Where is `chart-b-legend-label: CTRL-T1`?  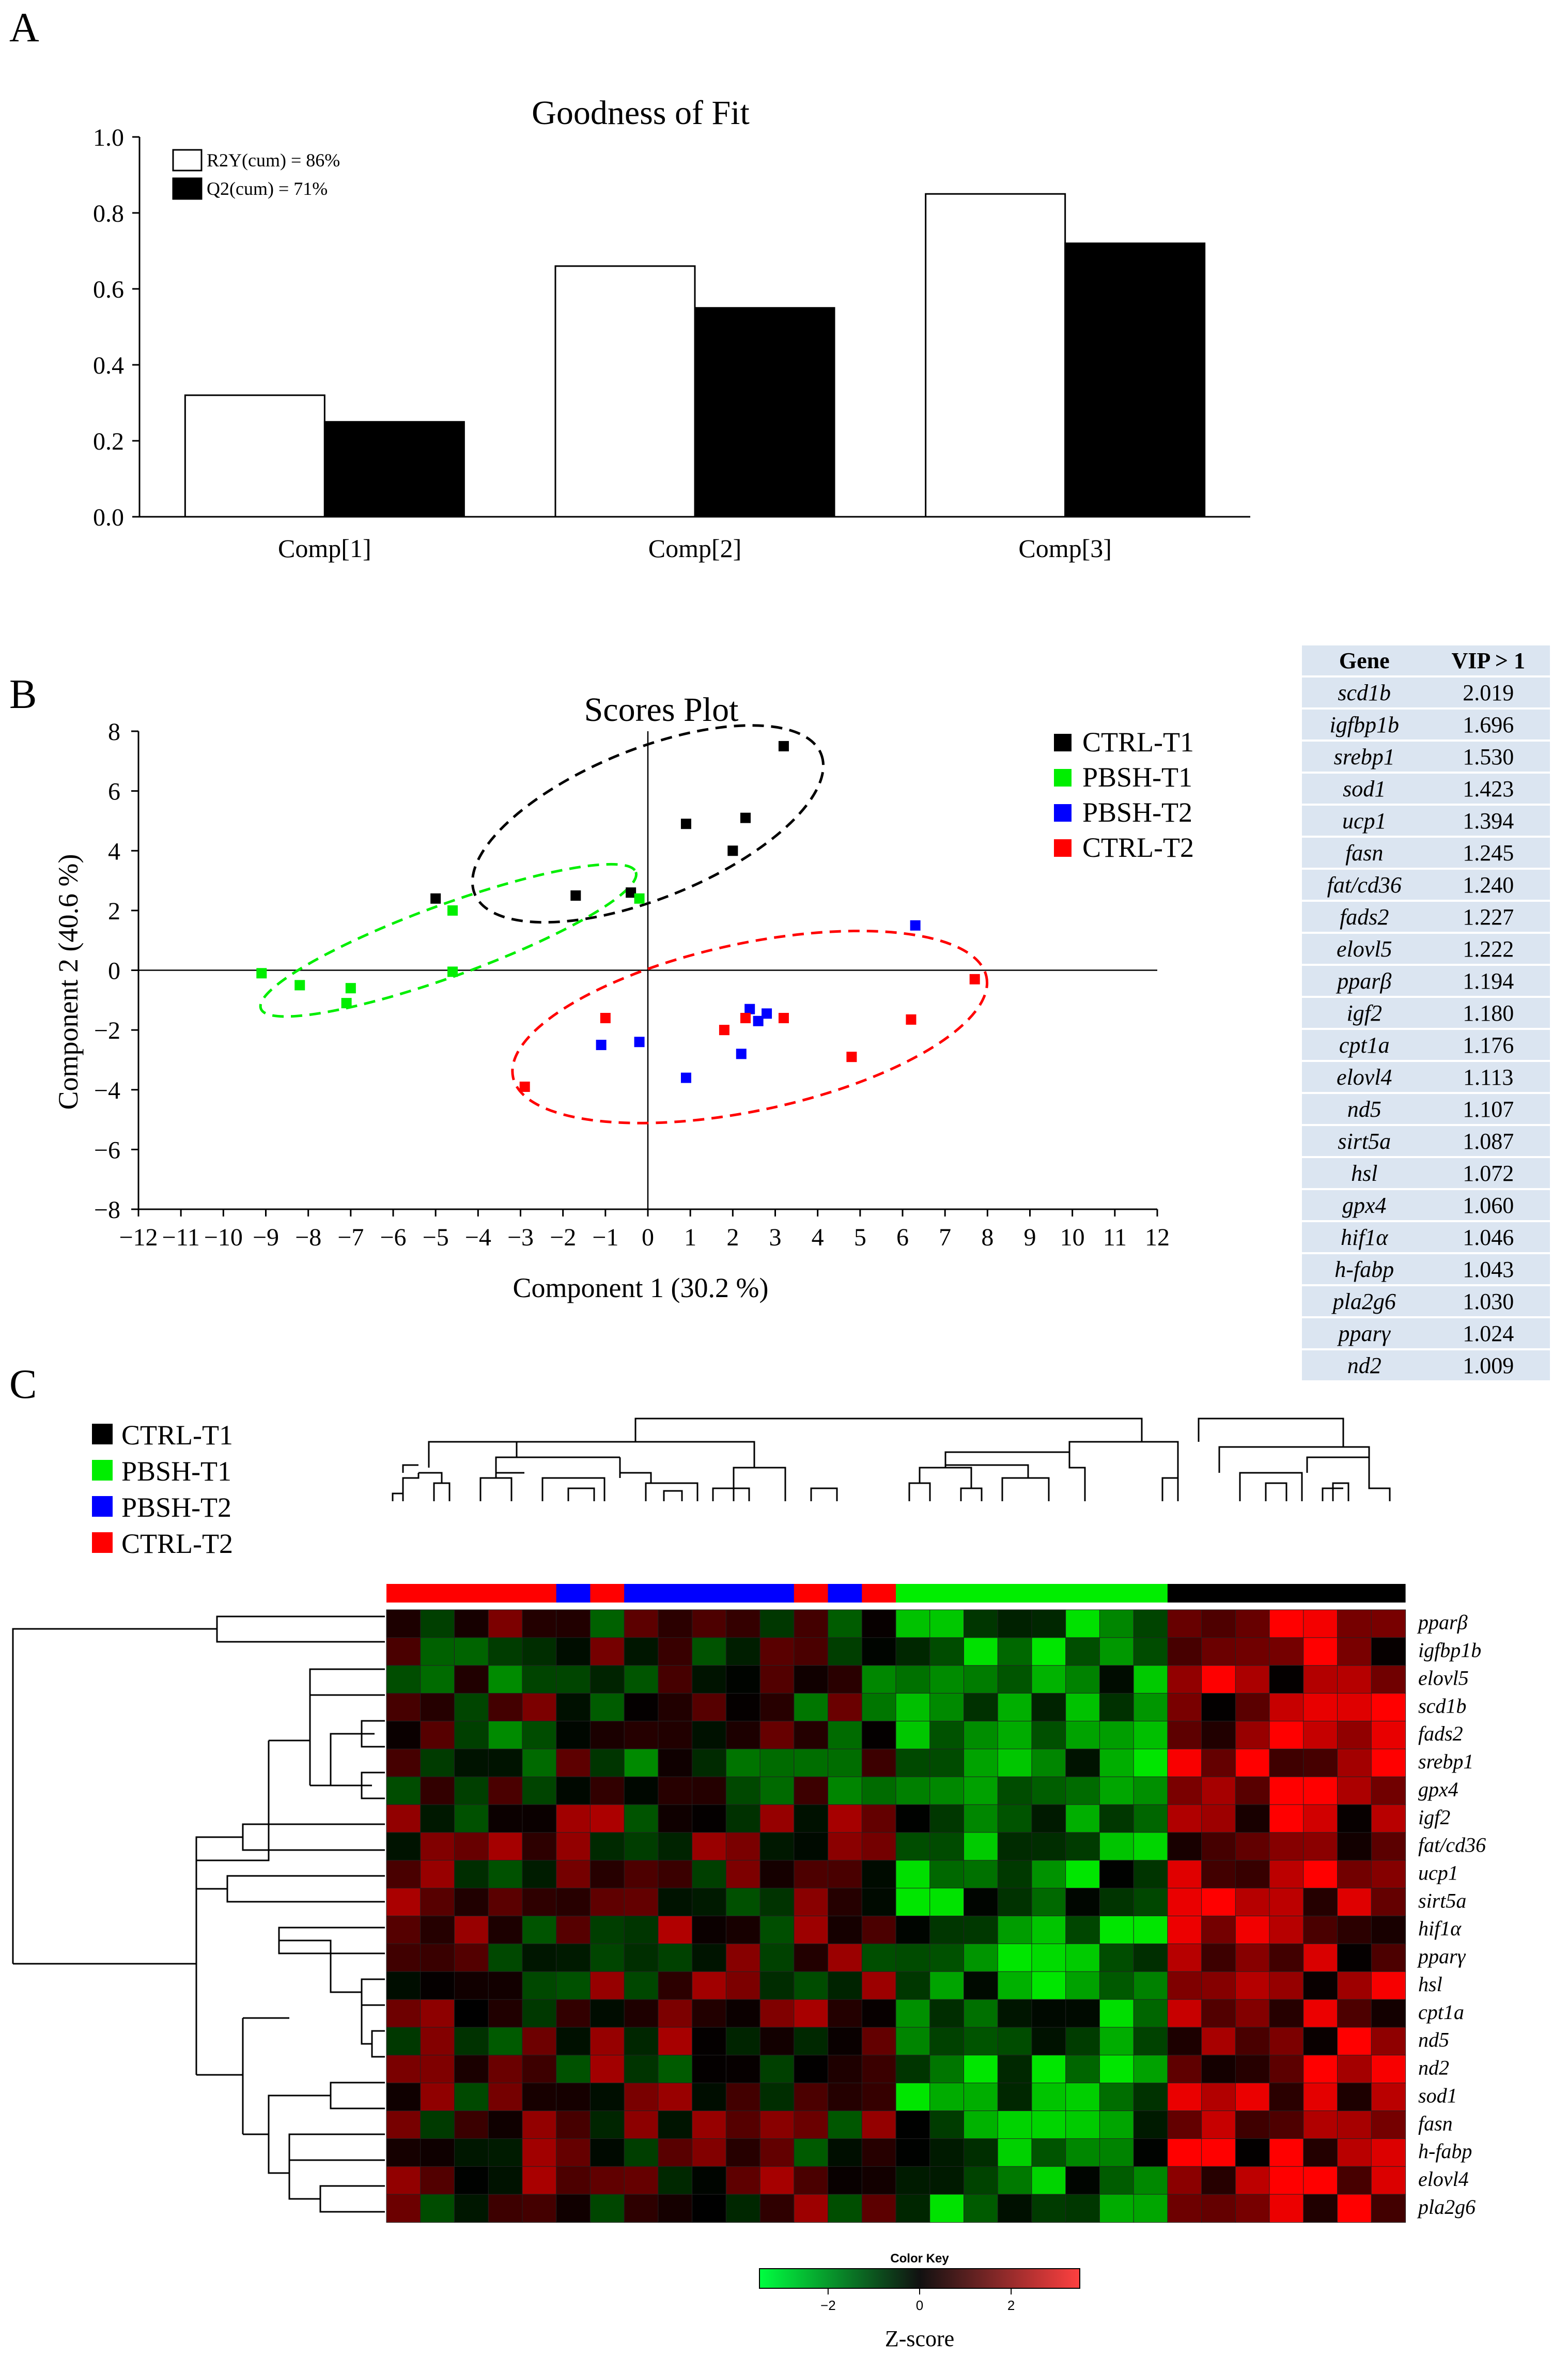 chart-b-legend-label: CTRL-T1 is located at coordinates (1138, 742).